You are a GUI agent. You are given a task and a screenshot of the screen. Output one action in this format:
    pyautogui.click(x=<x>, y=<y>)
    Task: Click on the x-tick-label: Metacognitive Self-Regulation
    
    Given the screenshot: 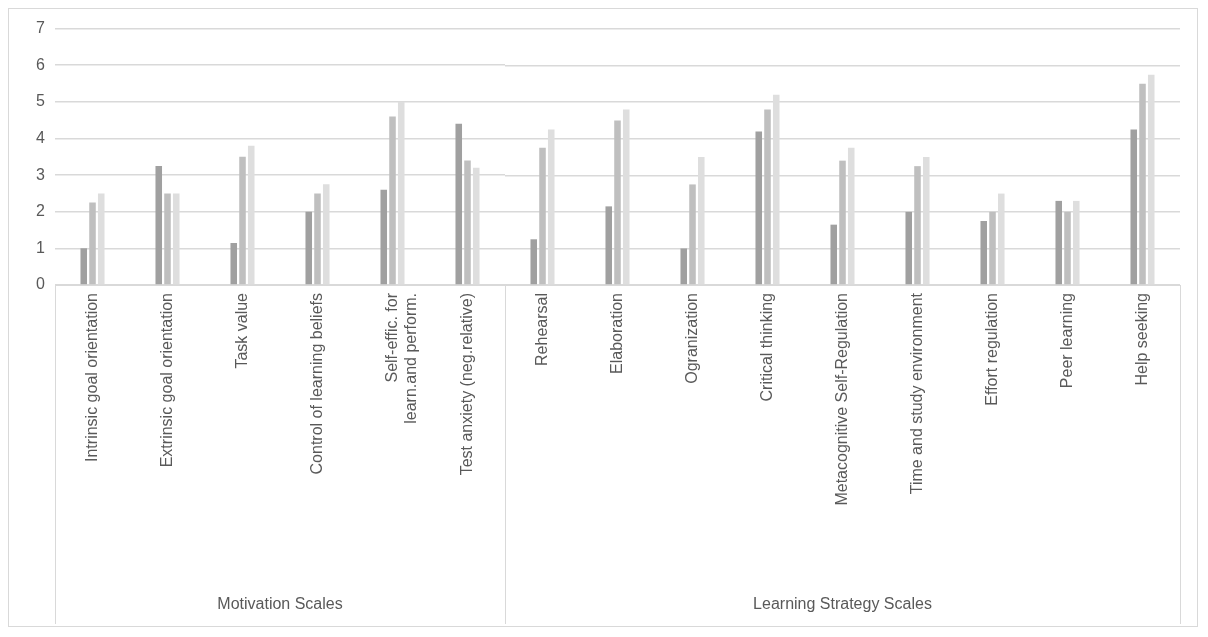 What is the action you would take?
    pyautogui.click(x=841, y=399)
    